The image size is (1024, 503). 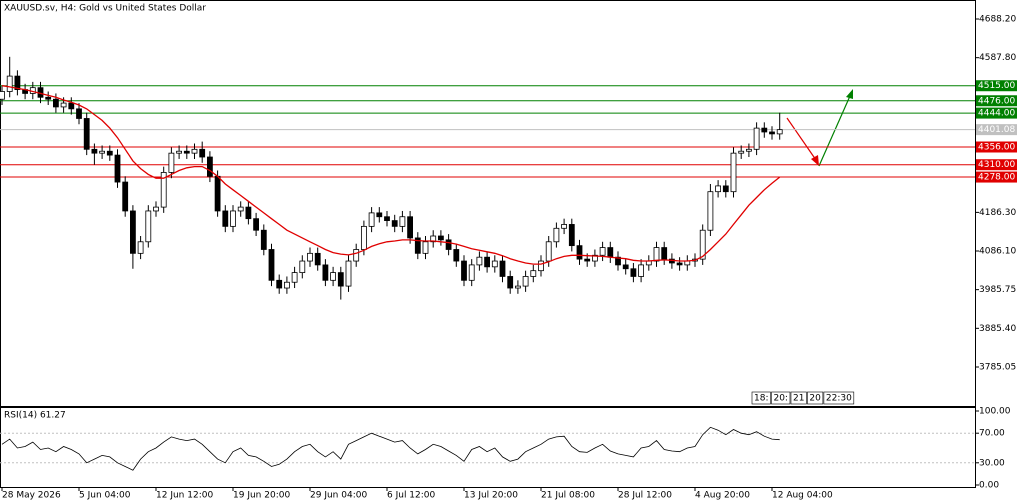 What do you see at coordinates (105, 496) in the screenshot?
I see `x-tick-label: 5 Jun 04:00` at bounding box center [105, 496].